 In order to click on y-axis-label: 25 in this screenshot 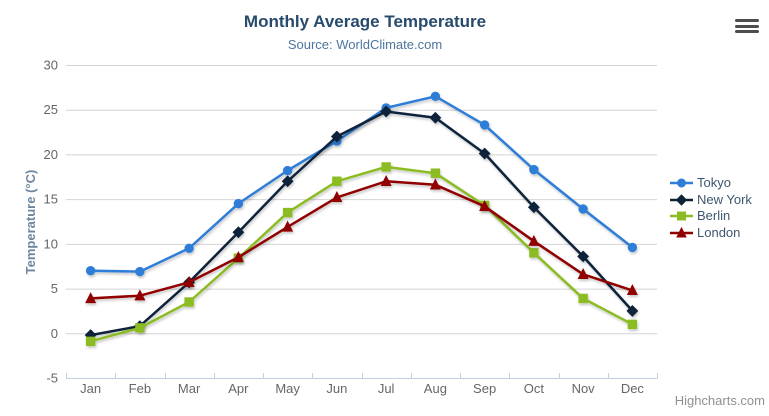, I will do `click(51, 109)`.